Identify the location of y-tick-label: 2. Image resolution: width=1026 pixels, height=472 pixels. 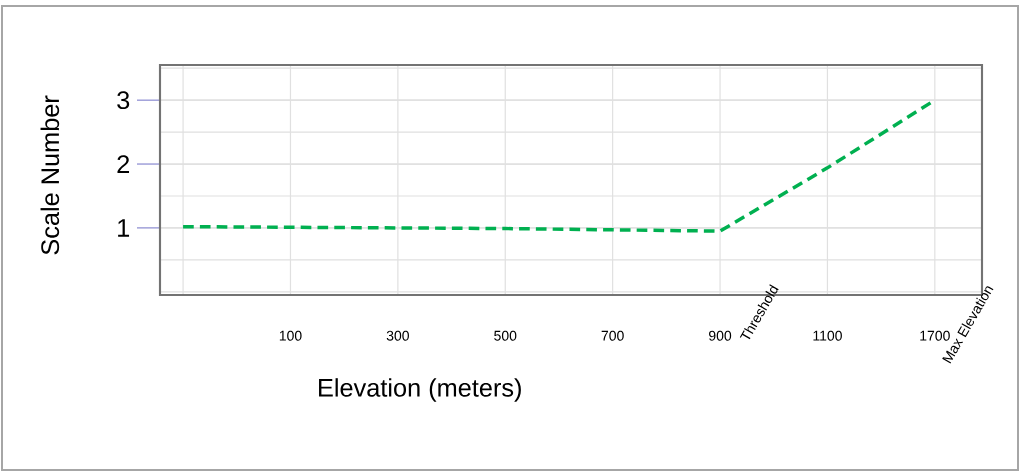
(123, 164).